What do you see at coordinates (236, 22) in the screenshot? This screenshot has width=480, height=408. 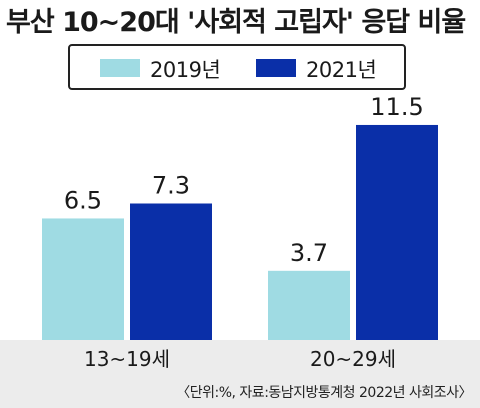 I see `chart-title: 부산 10~20대 '사회적 고립자' 응답 비율` at bounding box center [236, 22].